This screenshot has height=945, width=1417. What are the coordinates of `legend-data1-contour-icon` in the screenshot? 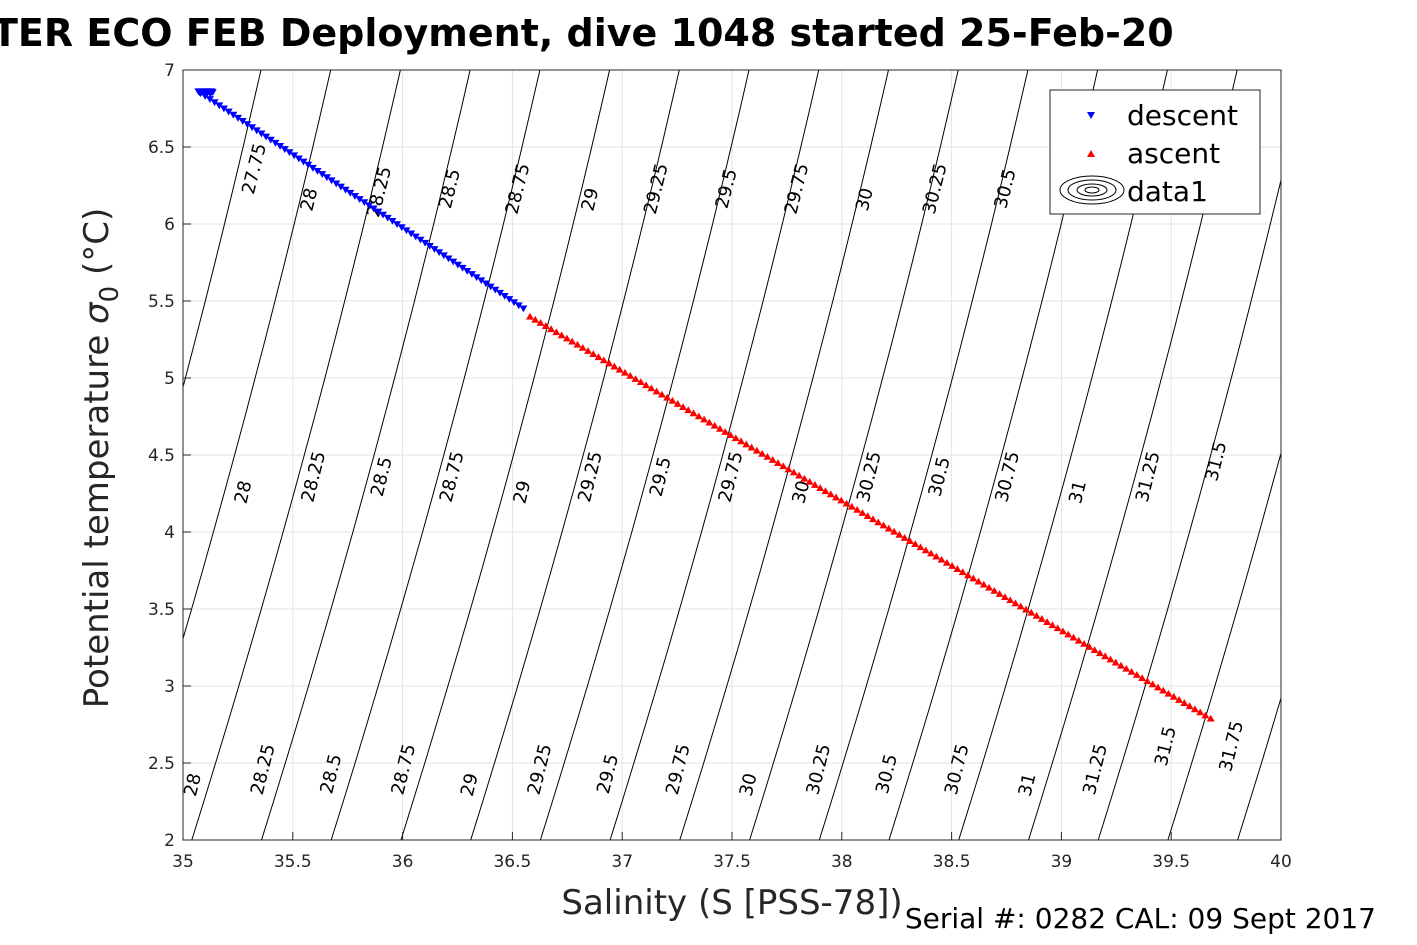 It's located at (1092, 190).